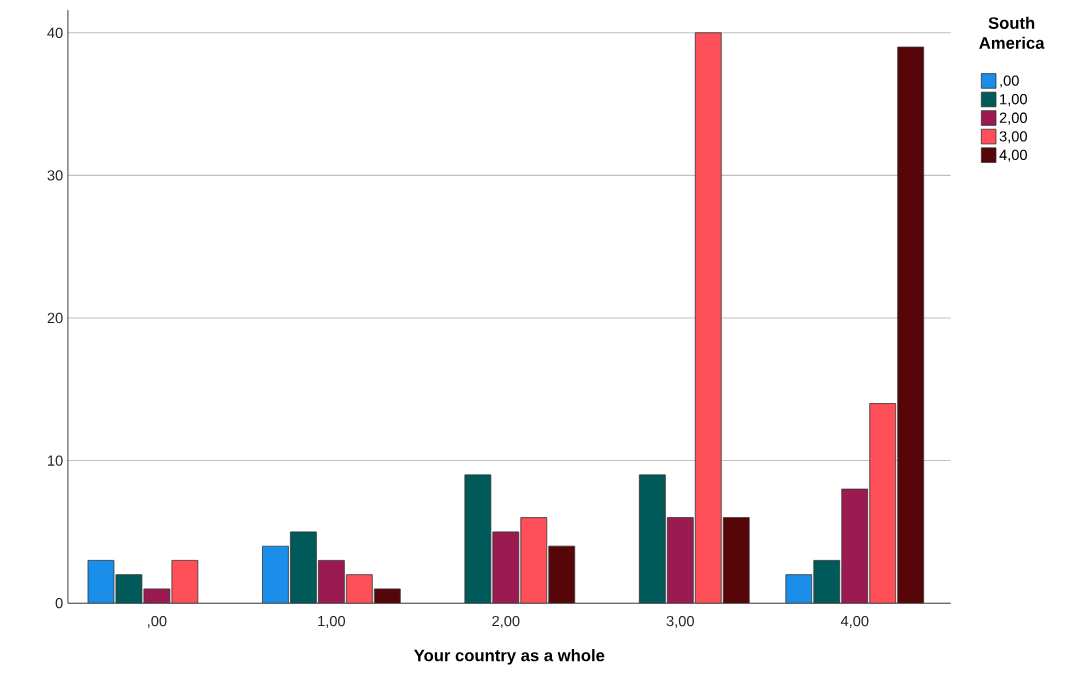  Describe the element at coordinates (59, 603) in the screenshot. I see `y-tick-label: 0` at that location.